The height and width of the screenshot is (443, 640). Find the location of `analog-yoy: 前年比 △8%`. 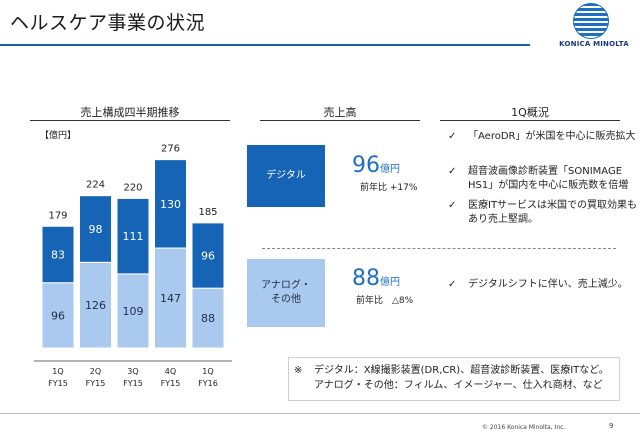

analog-yoy: 前年比 △8% is located at coordinates (385, 301).